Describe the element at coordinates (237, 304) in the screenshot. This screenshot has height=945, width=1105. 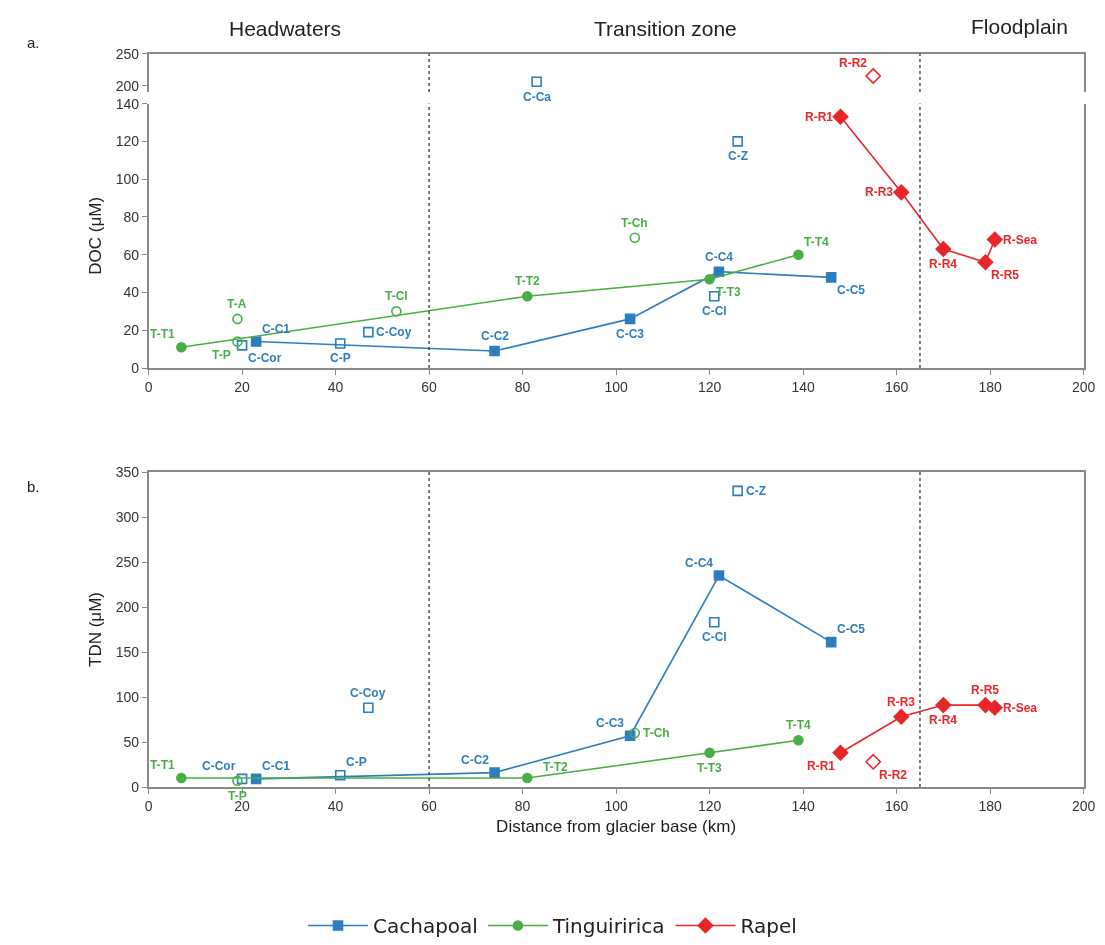
I see `annotation: T-A` at that location.